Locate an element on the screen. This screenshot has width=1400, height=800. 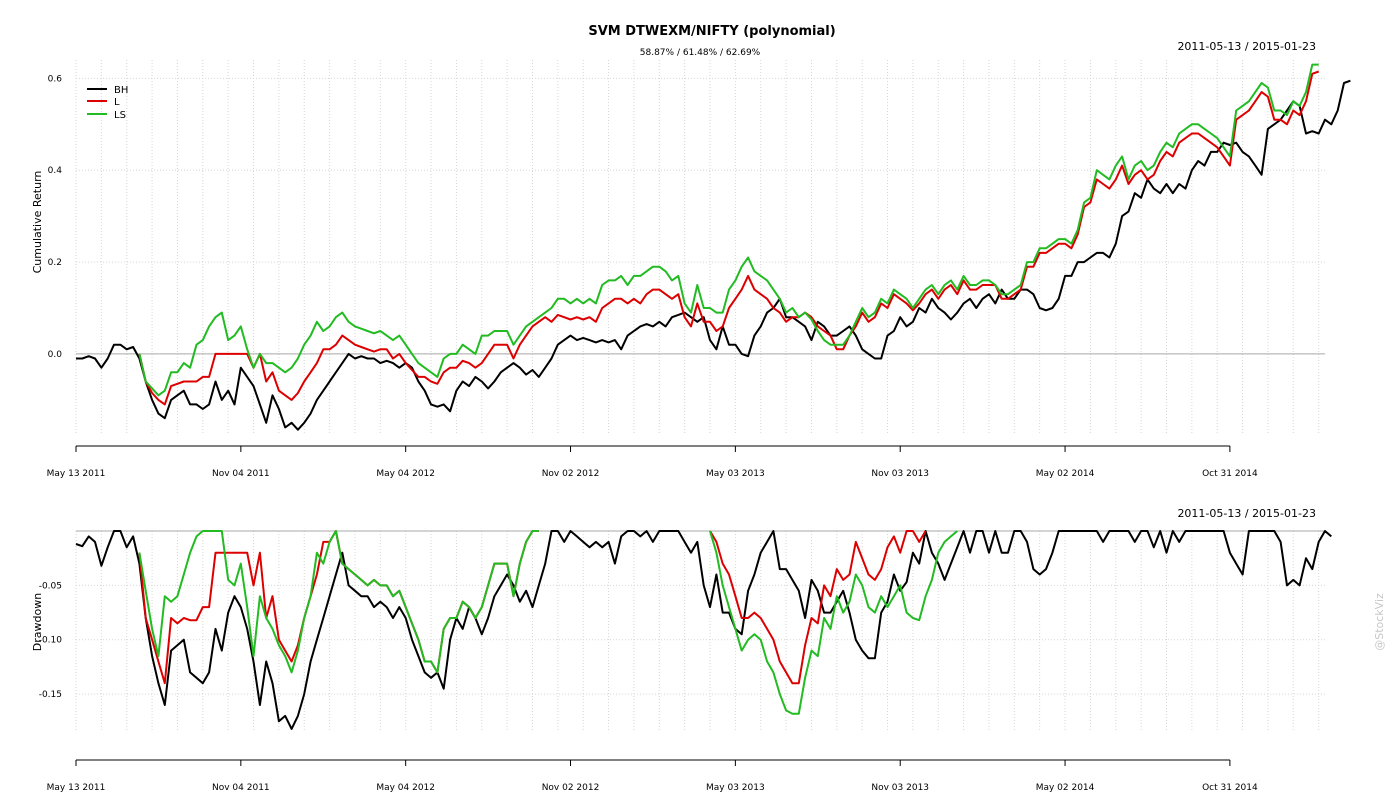
top-y-tick-label: 0.2 is located at coordinates (55, 263).